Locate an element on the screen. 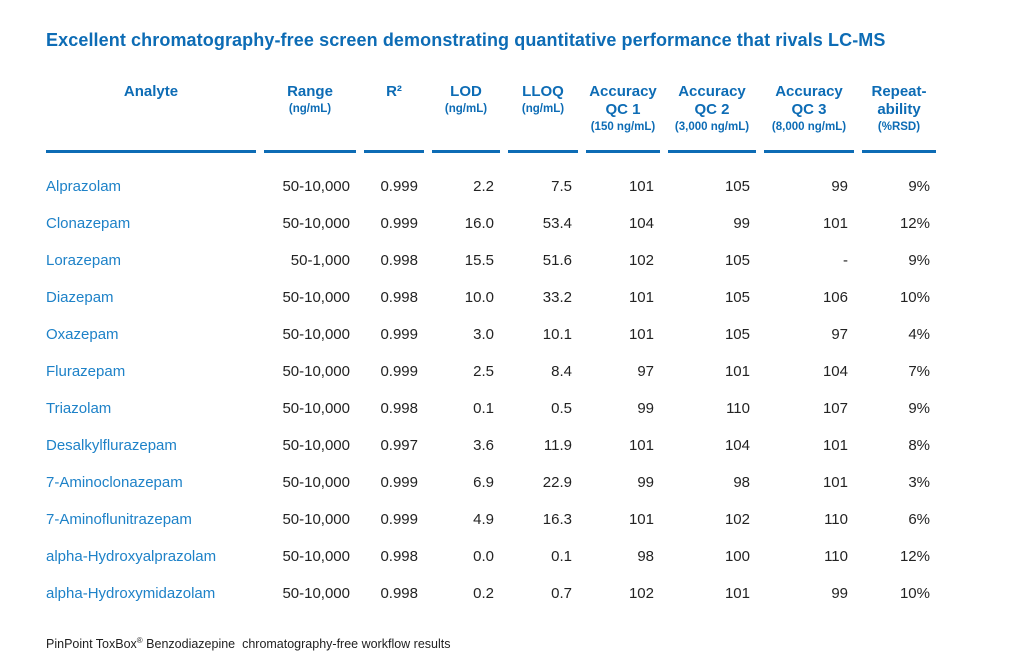 The width and height of the screenshot is (1016, 656). value-cell: 51.6 is located at coordinates (557, 260).